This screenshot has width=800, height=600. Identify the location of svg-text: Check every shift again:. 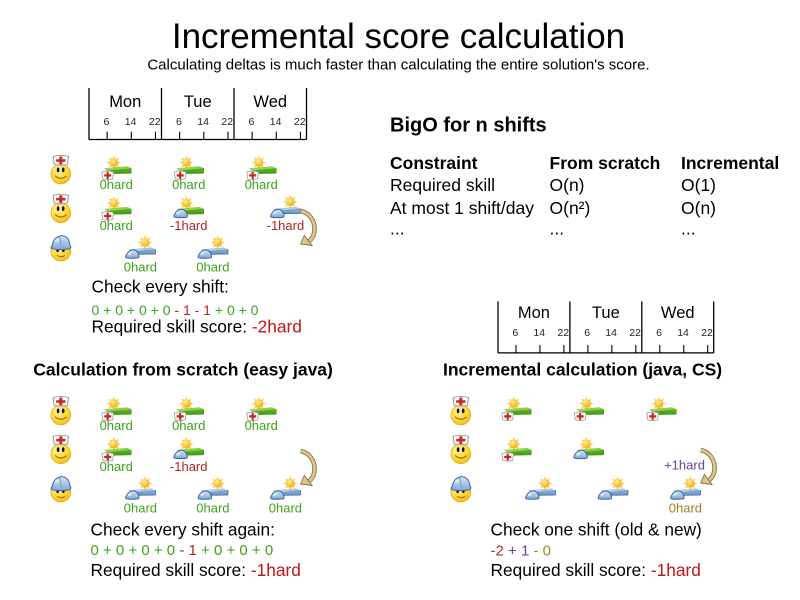
(183, 530).